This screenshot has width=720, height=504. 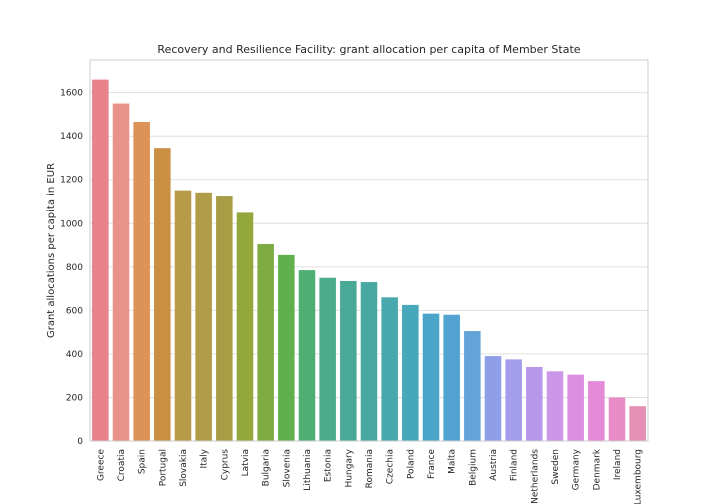 I want to click on x-tick-label: Slovenia, so click(x=287, y=468).